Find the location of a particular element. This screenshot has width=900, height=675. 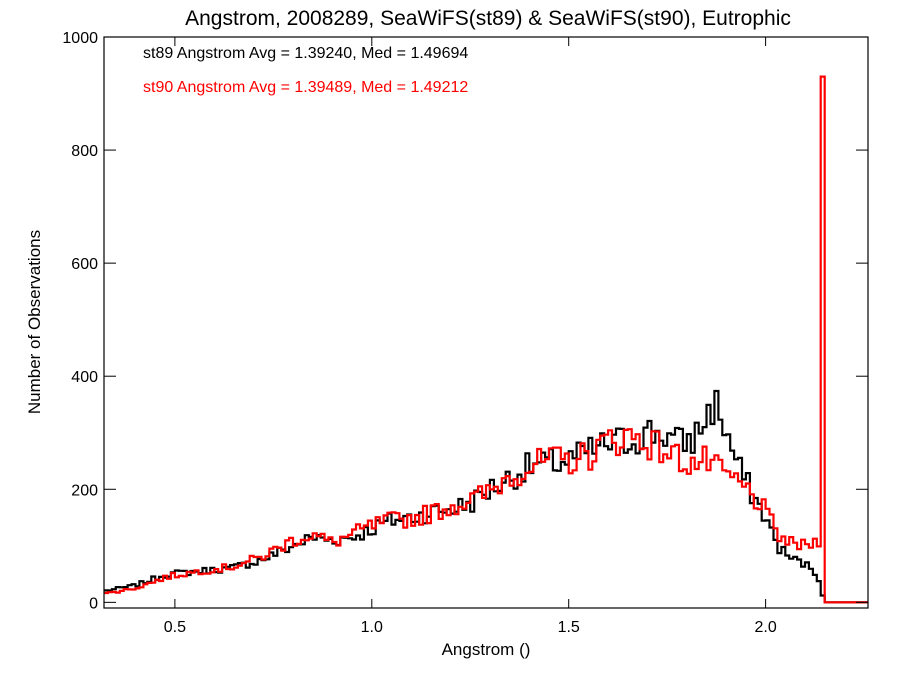

y-tick-label: 600 is located at coordinates (84, 264).